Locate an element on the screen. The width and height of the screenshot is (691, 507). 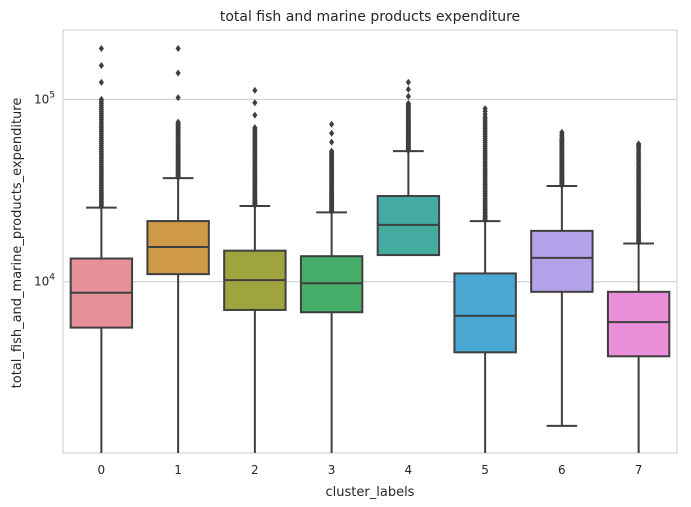
x-tick-label: 2 is located at coordinates (255, 470).